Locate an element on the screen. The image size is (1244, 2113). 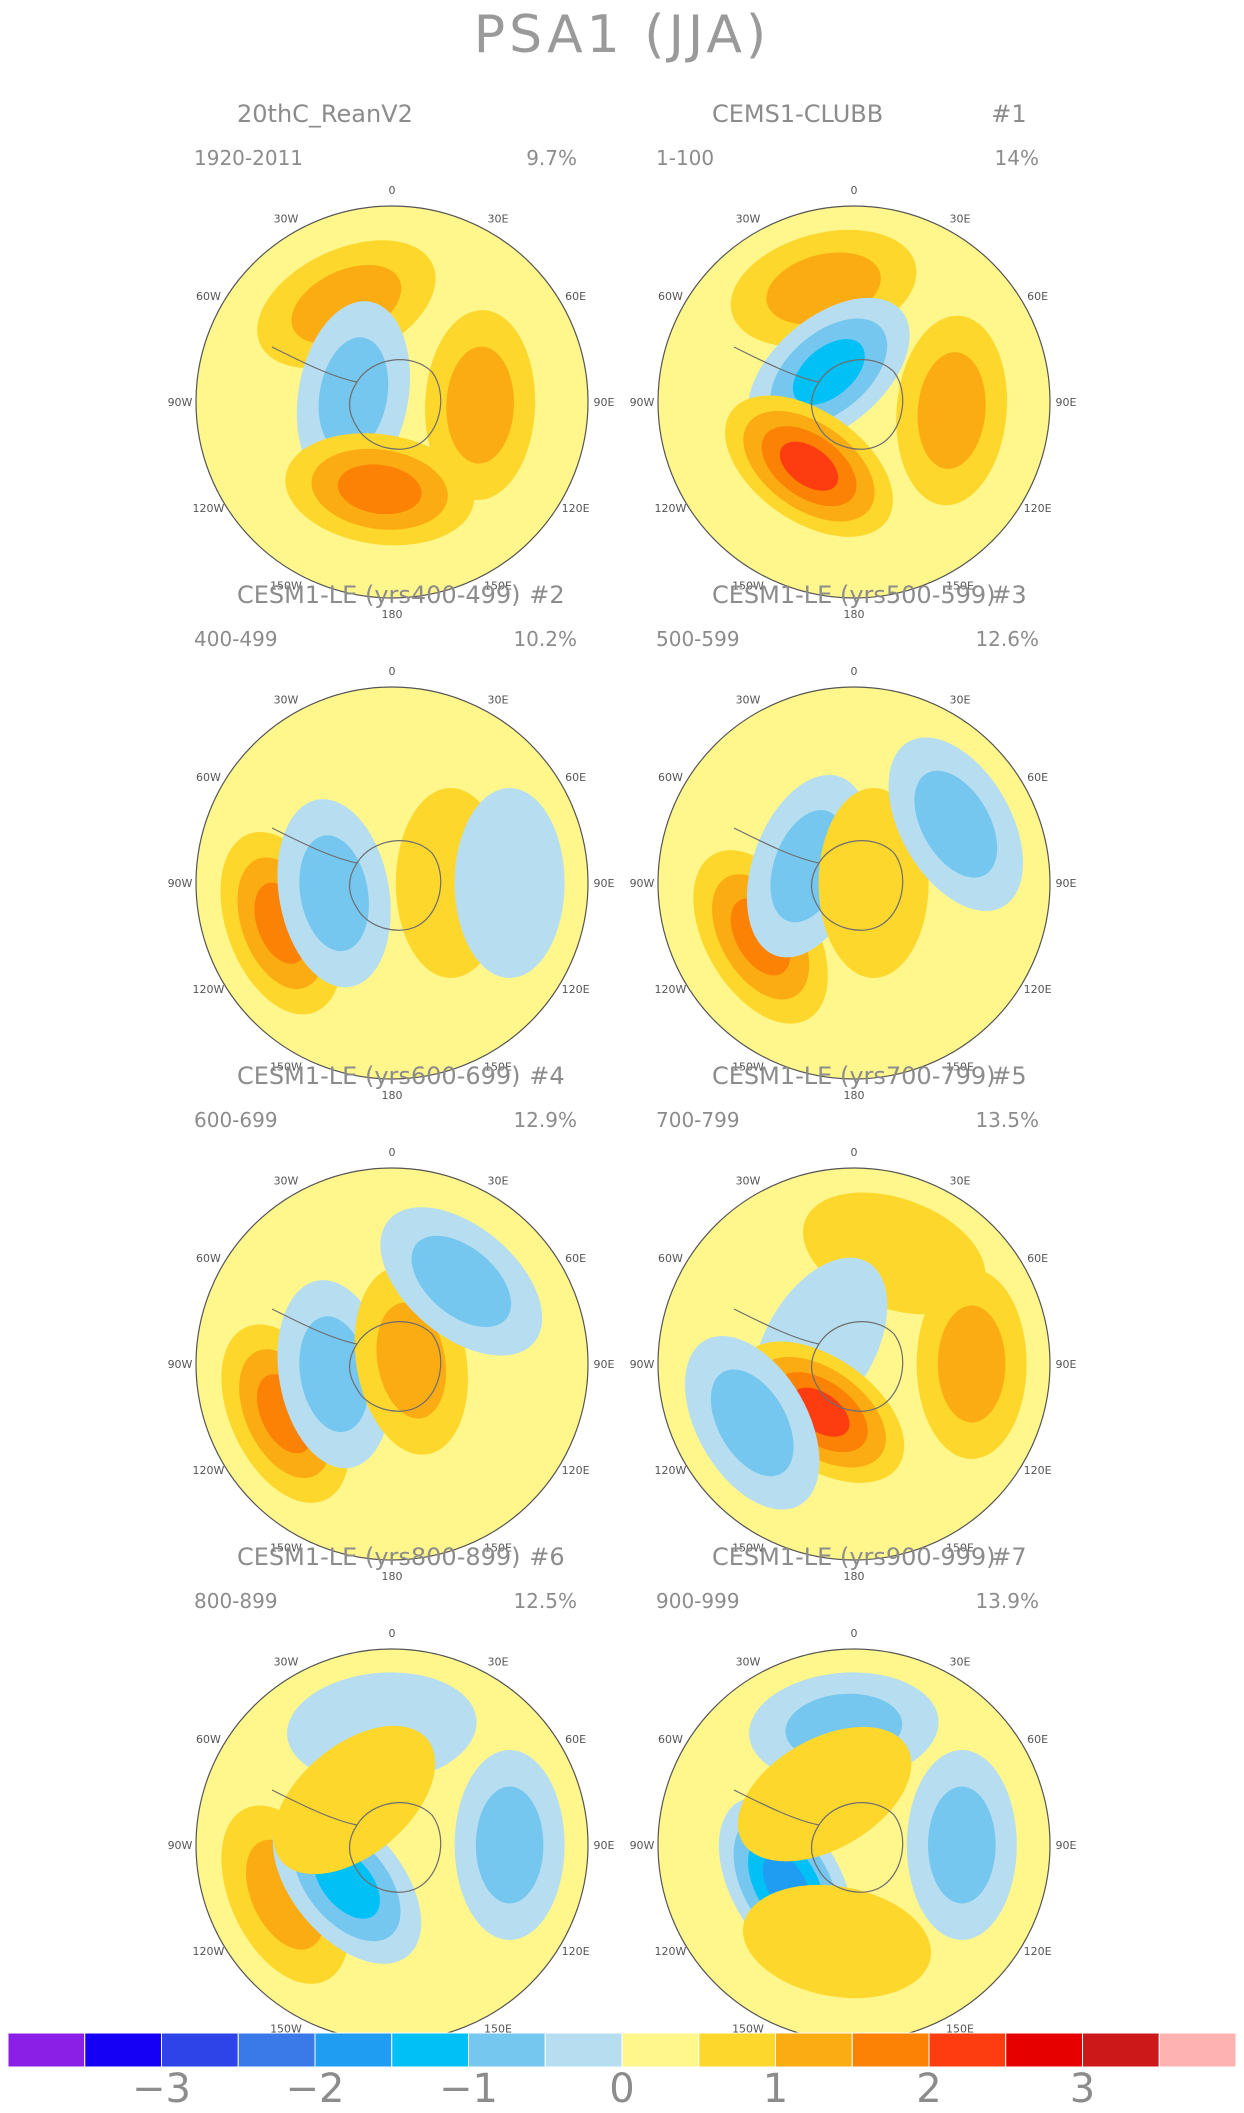
longitude-label: 30W is located at coordinates (748, 1661).